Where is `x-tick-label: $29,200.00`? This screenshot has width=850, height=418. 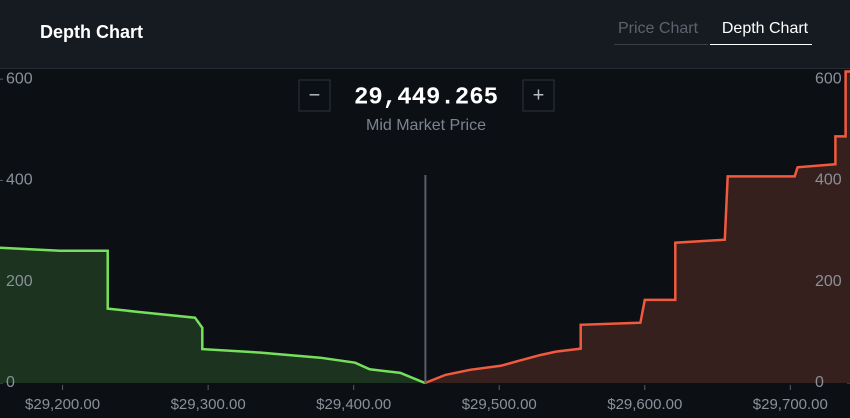 x-tick-label: $29,200.00 is located at coordinates (62, 404).